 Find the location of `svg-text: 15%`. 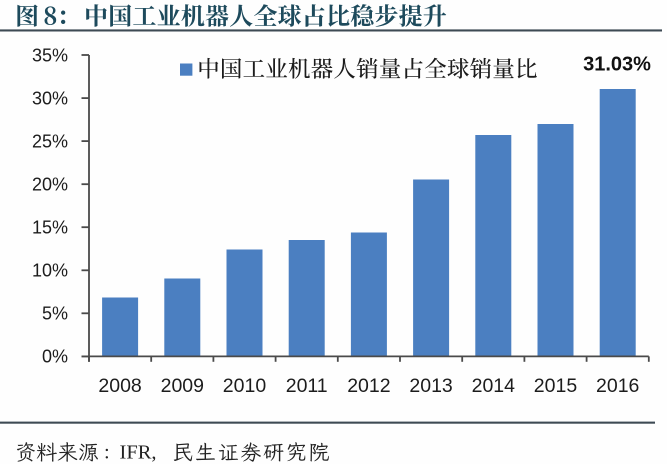

svg-text: 15% is located at coordinates (50, 228).